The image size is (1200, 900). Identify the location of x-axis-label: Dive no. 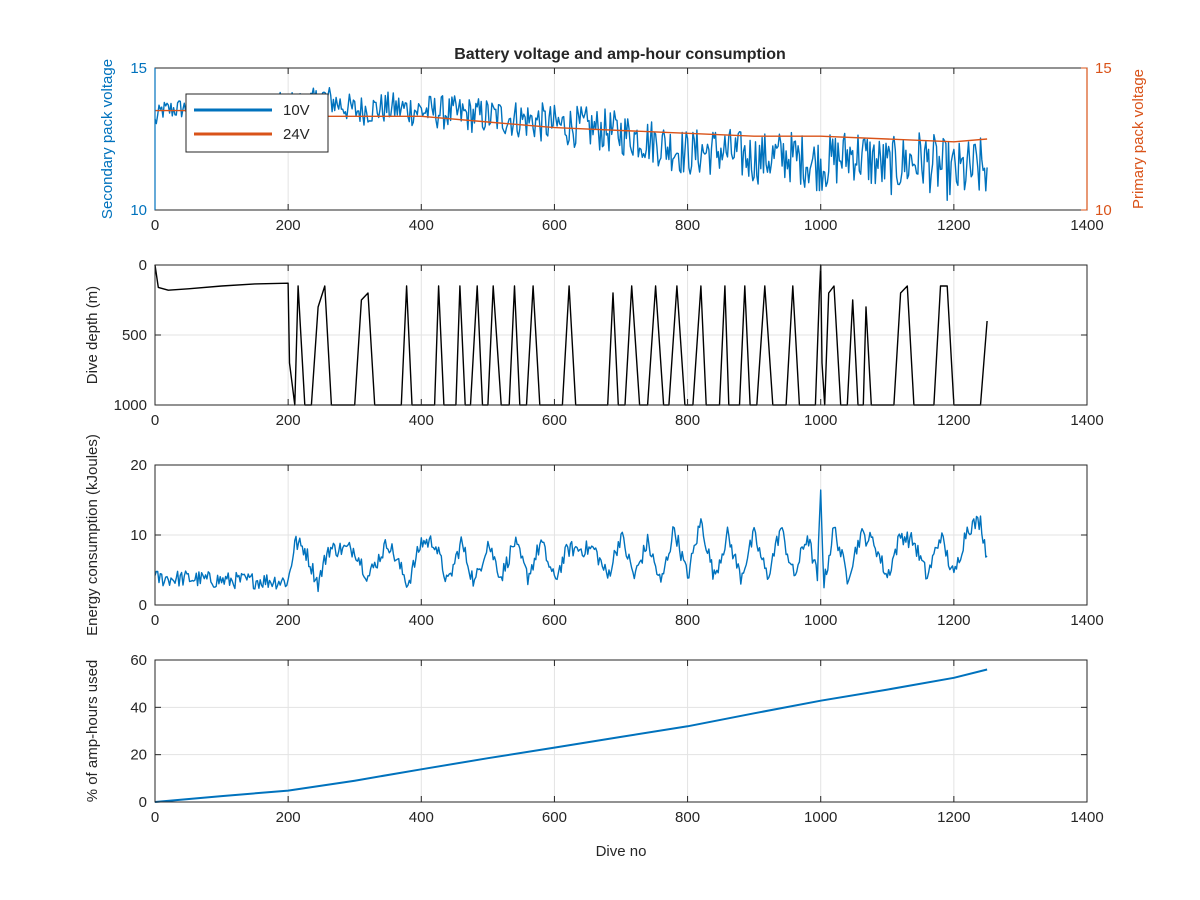
(621, 851).